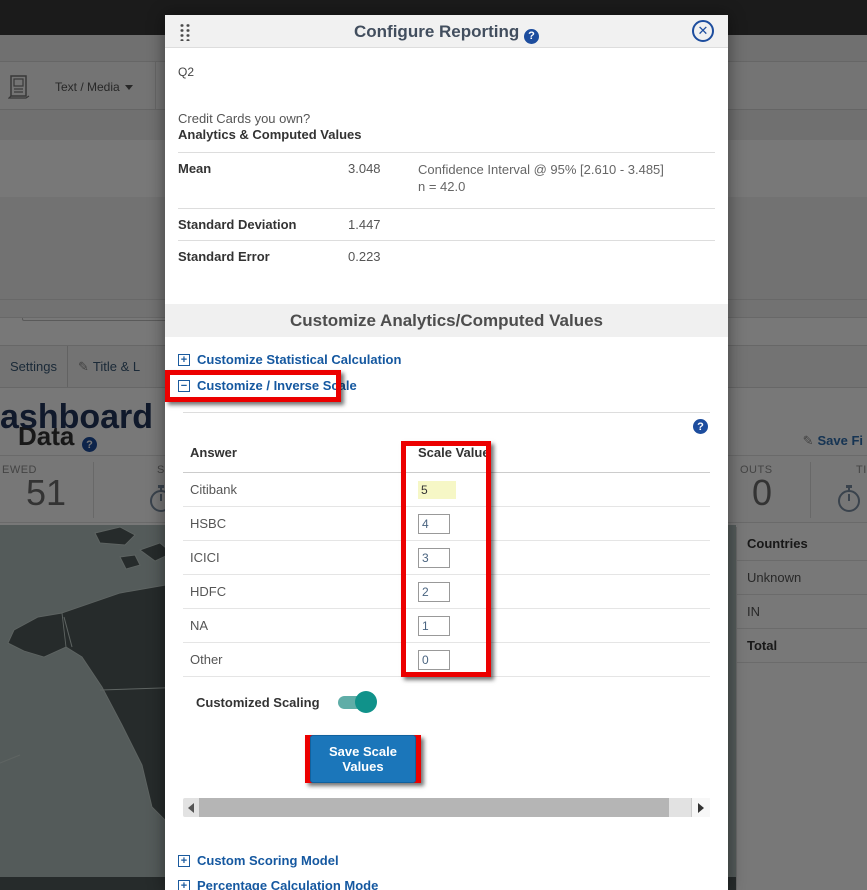 Image resolution: width=867 pixels, height=890 pixels. I want to click on section-custom-scoring-model: Custom Scoring Model, so click(258, 860).